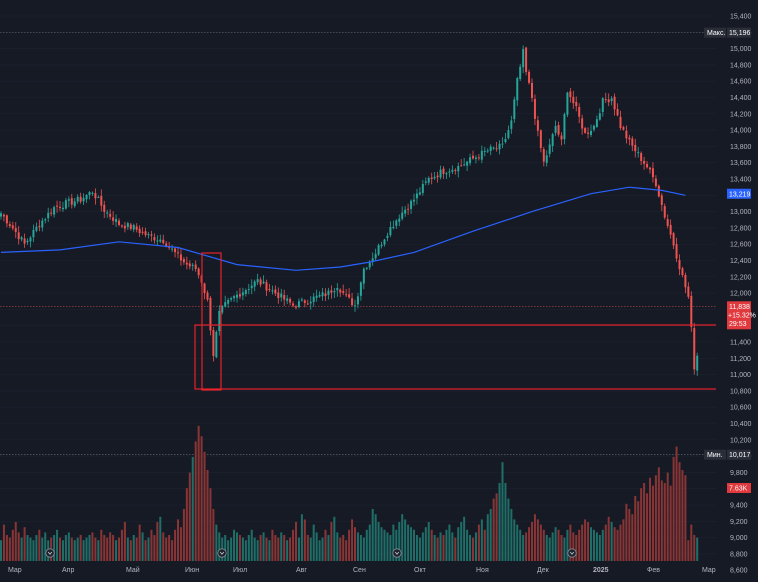  I want to click on event-markers, so click(311, 553).